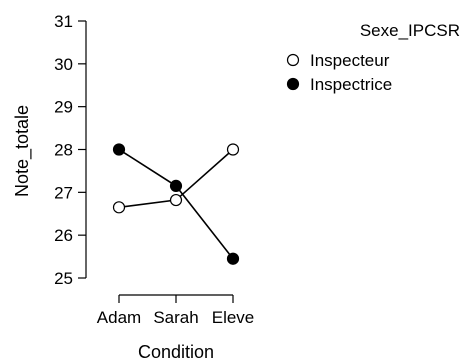  I want to click on series-inspecteur, so click(176, 178).